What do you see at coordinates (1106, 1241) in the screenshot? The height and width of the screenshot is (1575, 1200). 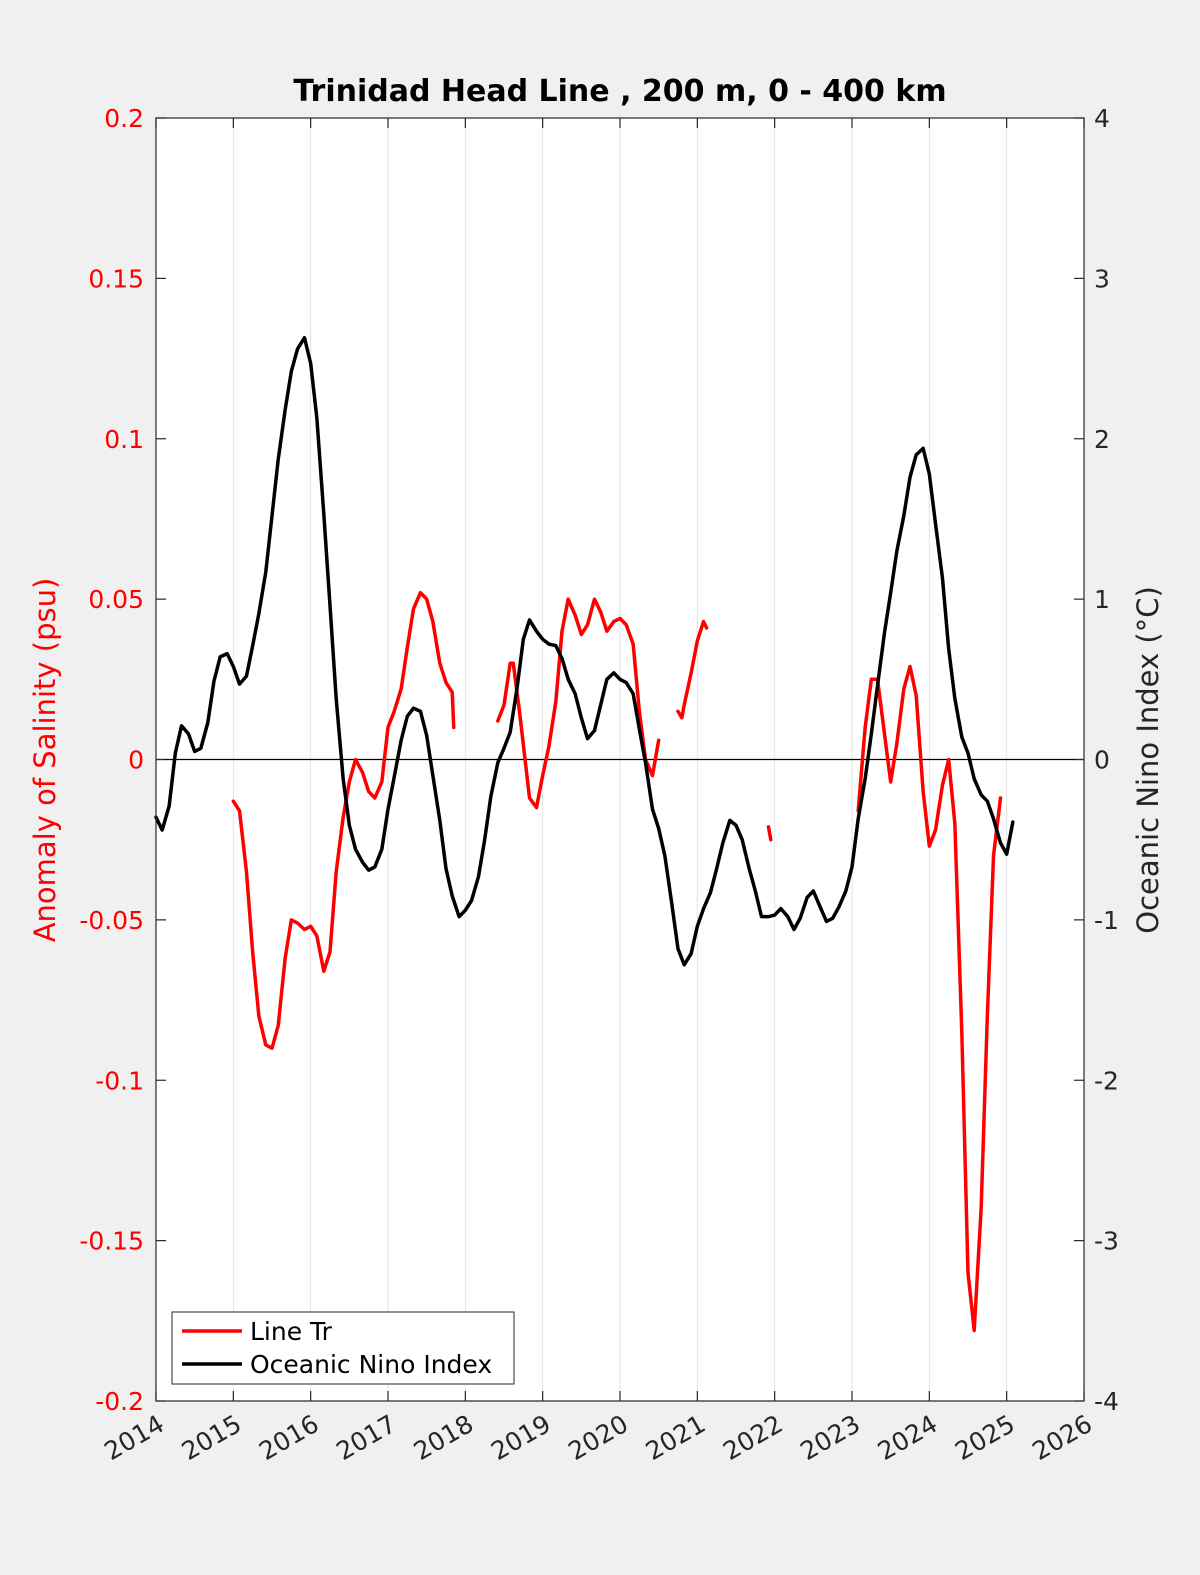 I see `y-tick-label-right: -3` at bounding box center [1106, 1241].